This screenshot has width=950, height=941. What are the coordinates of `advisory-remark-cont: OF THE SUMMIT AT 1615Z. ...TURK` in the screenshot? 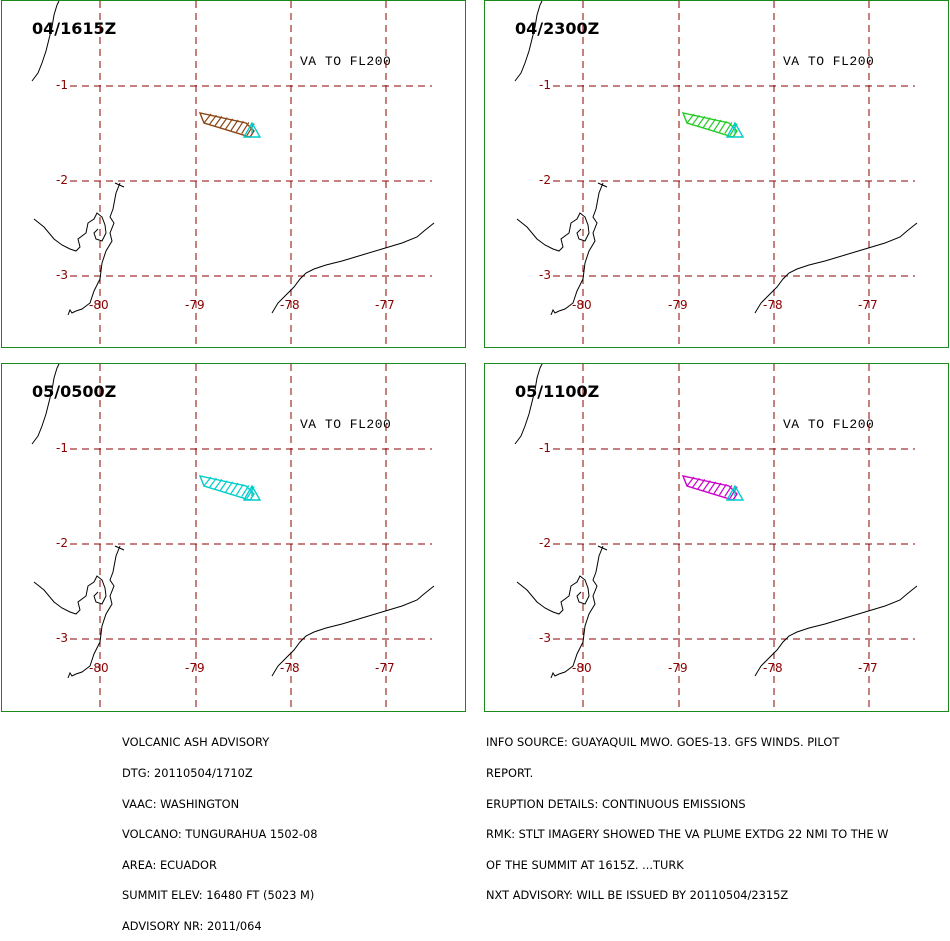 It's located at (585, 864).